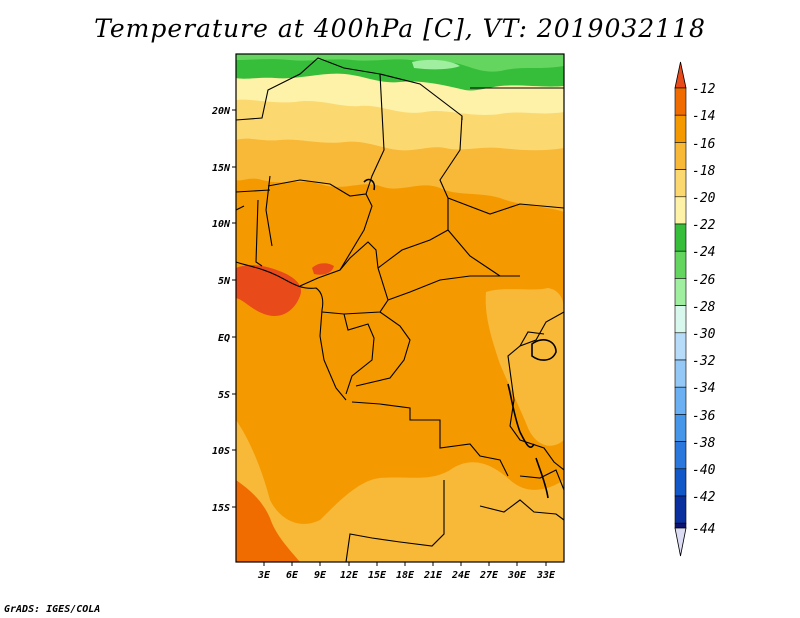  What do you see at coordinates (377, 353) in the screenshot?
I see `congo-border` at bounding box center [377, 353].